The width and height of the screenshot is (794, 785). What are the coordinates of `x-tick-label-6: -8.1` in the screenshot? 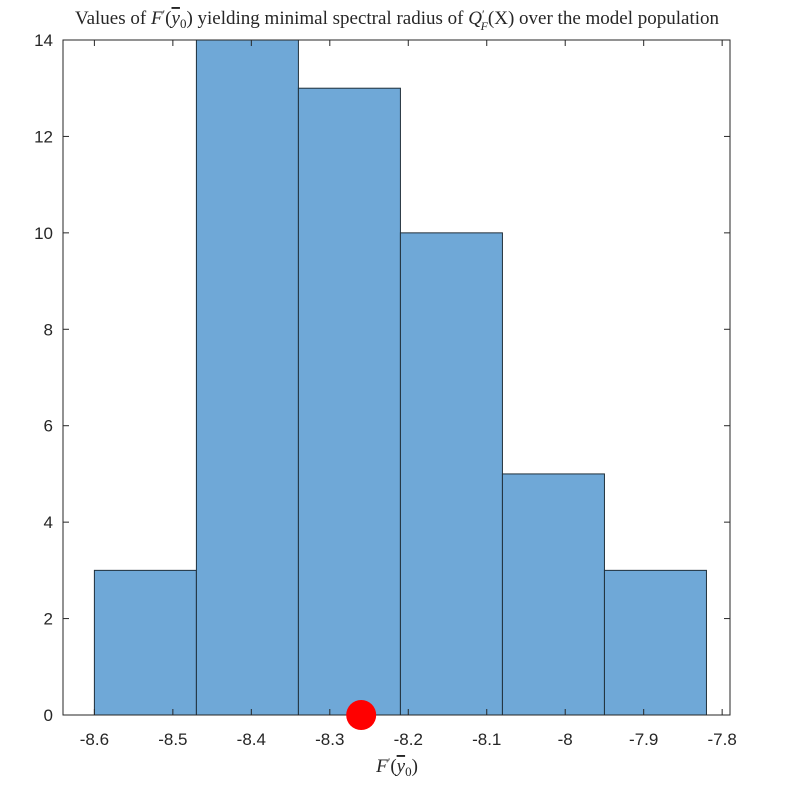 It's located at (486, 739).